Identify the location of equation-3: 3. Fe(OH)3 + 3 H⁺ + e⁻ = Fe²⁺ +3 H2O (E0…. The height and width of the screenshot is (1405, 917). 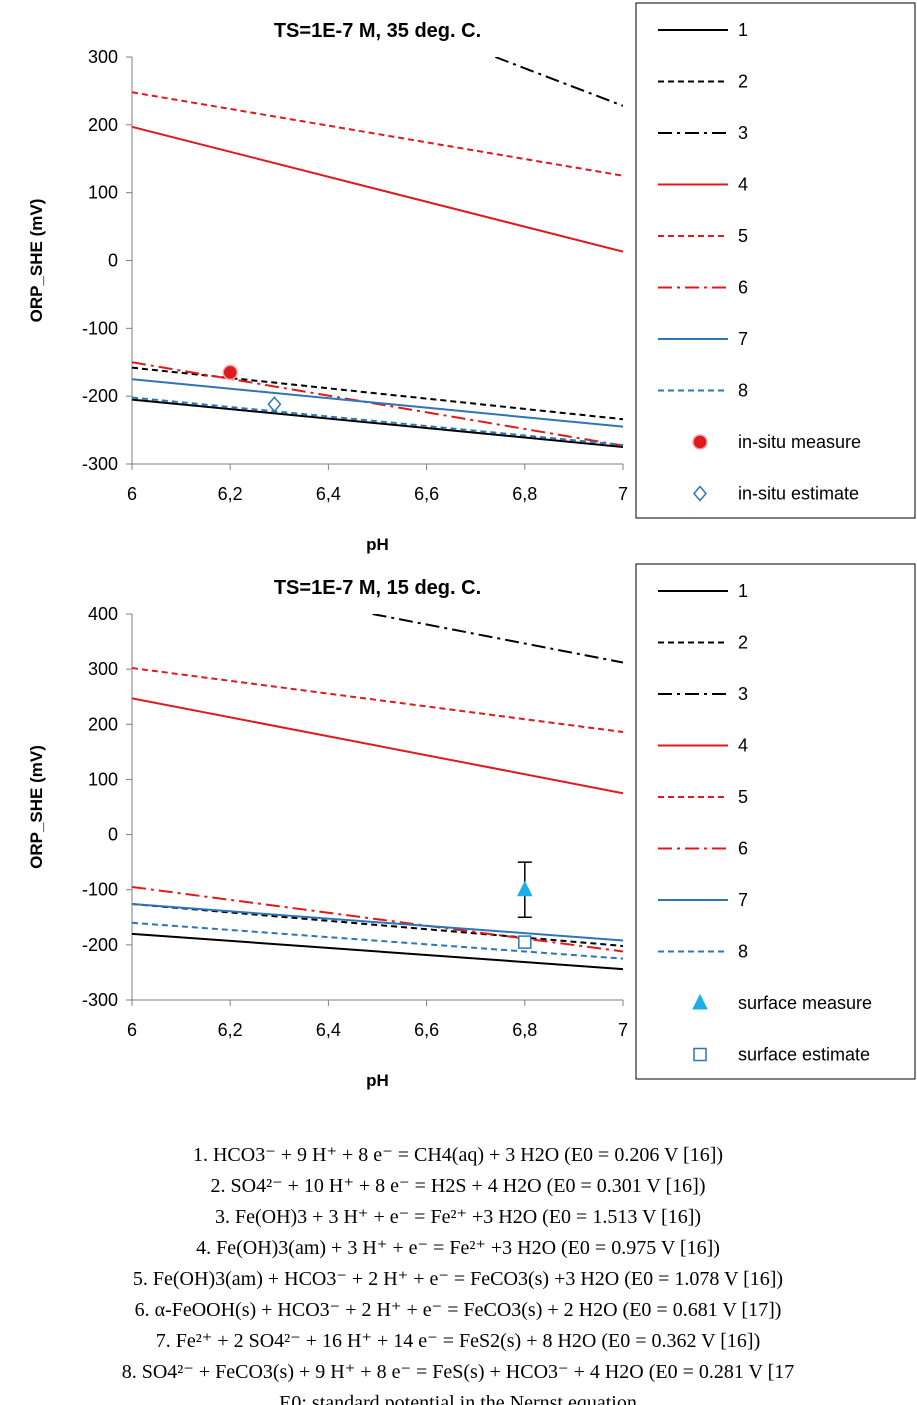
(458, 1217).